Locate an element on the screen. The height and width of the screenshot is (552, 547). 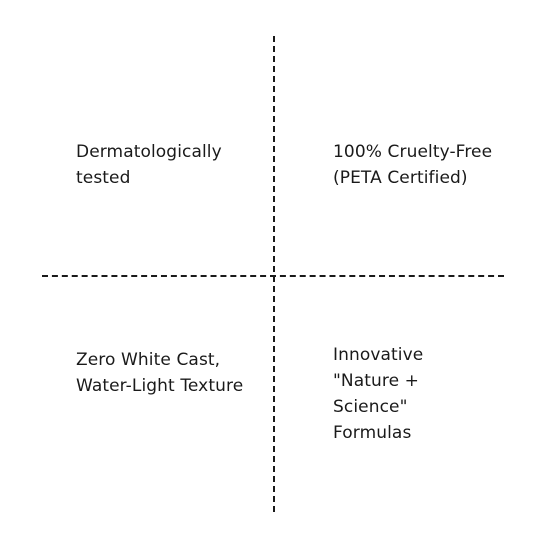
vertical-dashed-divider is located at coordinates (274, 274).